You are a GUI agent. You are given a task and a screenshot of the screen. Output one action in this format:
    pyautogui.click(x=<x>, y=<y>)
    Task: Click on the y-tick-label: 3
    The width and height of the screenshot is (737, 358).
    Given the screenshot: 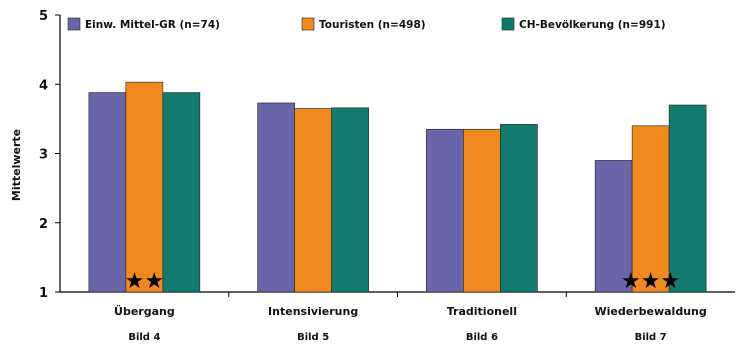 What is the action you would take?
    pyautogui.click(x=43, y=155)
    